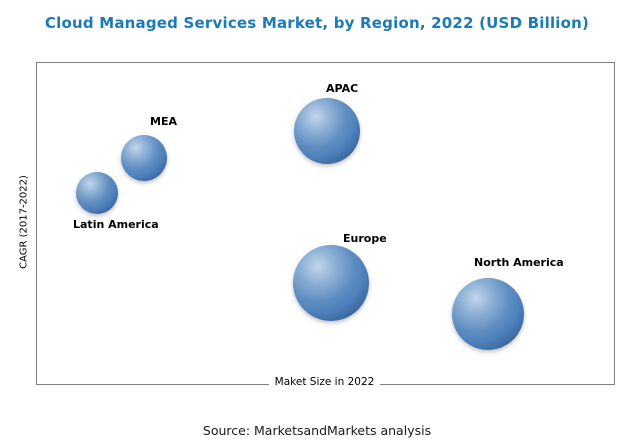 The height and width of the screenshot is (445, 634). What do you see at coordinates (116, 224) in the screenshot?
I see `bubble-label-latin-america: Latin America` at bounding box center [116, 224].